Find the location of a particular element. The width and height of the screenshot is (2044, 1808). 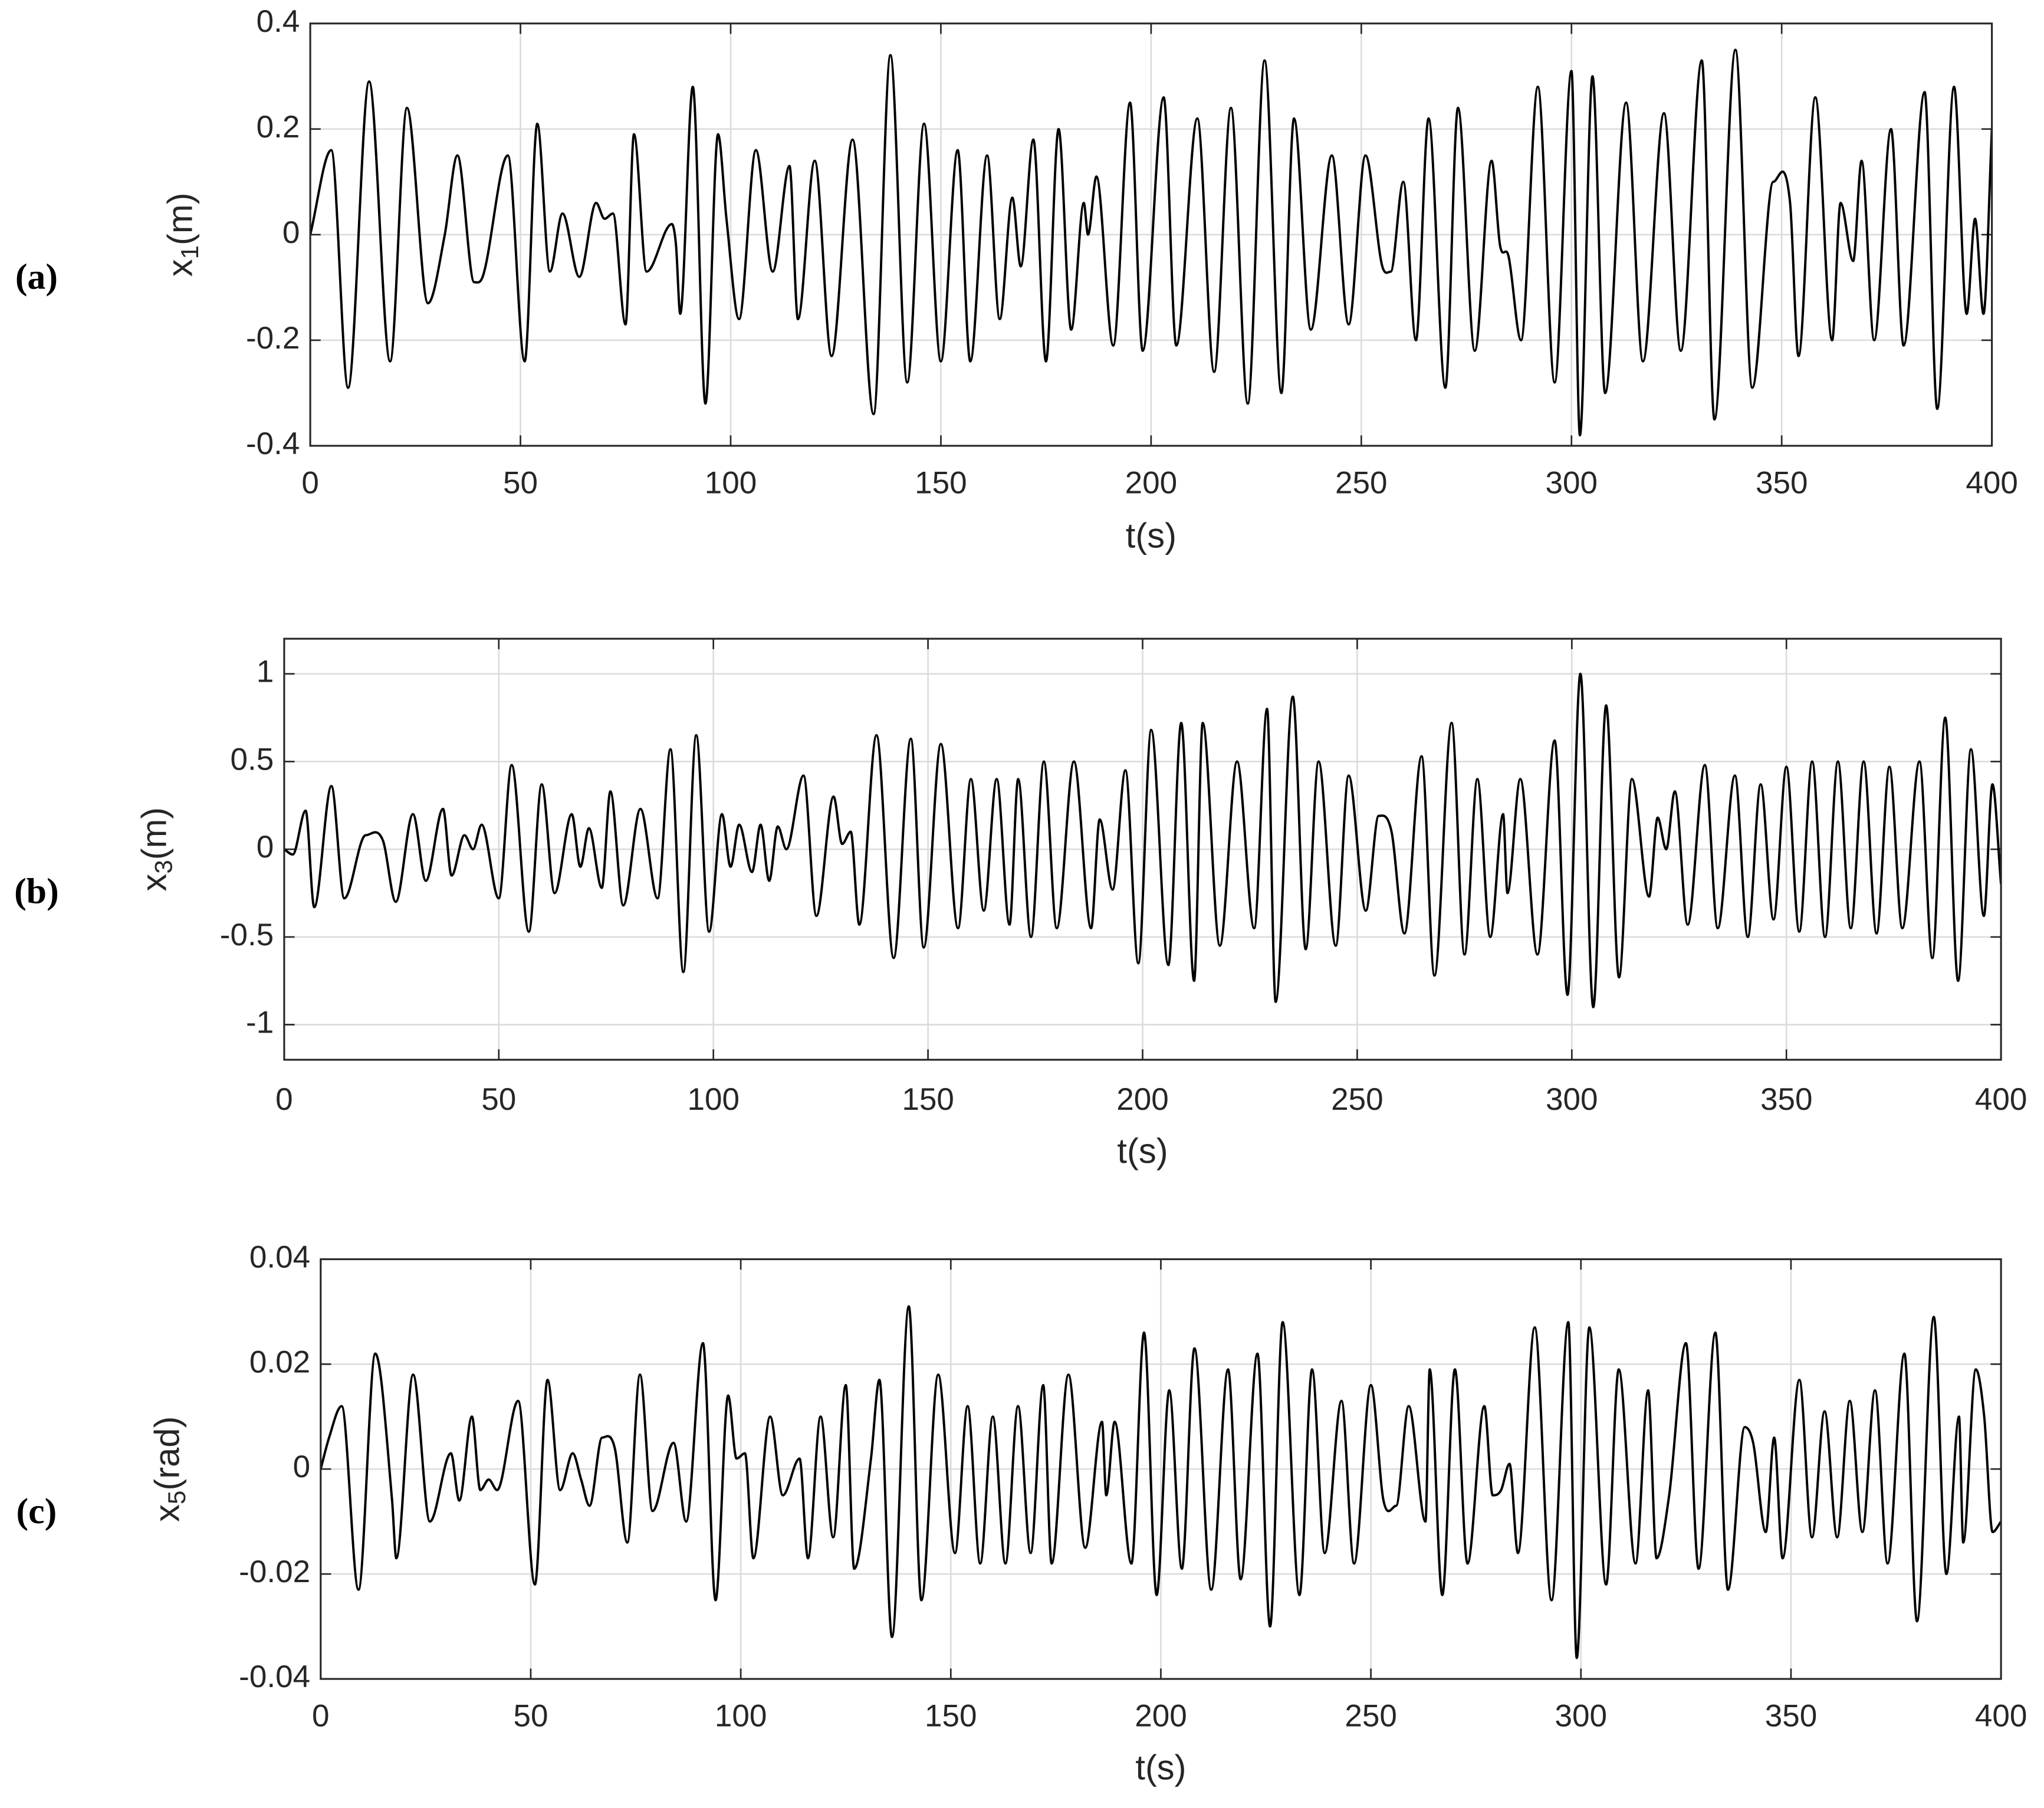

y-tick-label: 0.02 is located at coordinates (279, 1362).